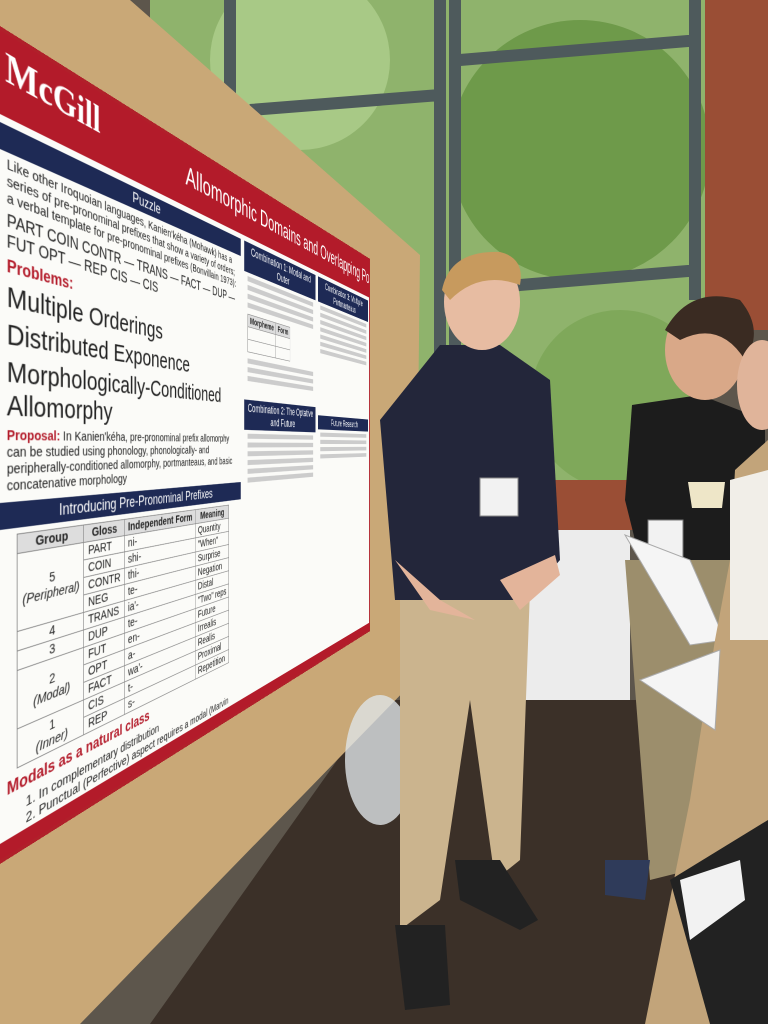  I want to click on foliage, so click(580, 150).